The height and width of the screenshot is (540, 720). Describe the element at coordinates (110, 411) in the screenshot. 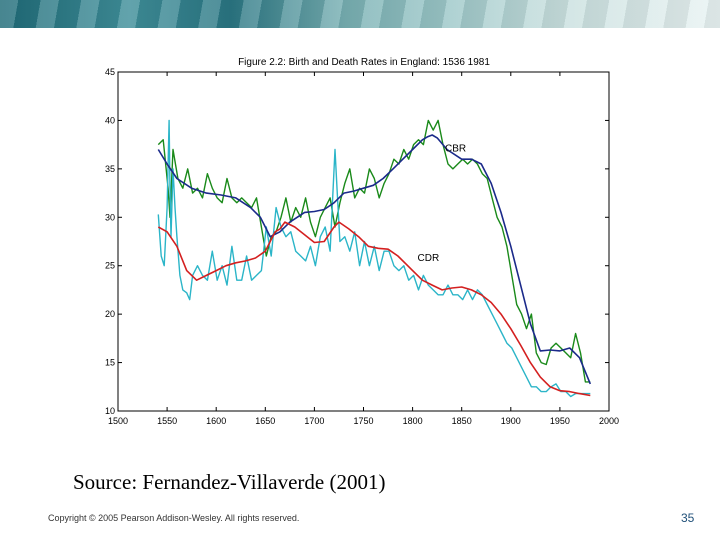

I see `y-tick-label: 10` at that location.